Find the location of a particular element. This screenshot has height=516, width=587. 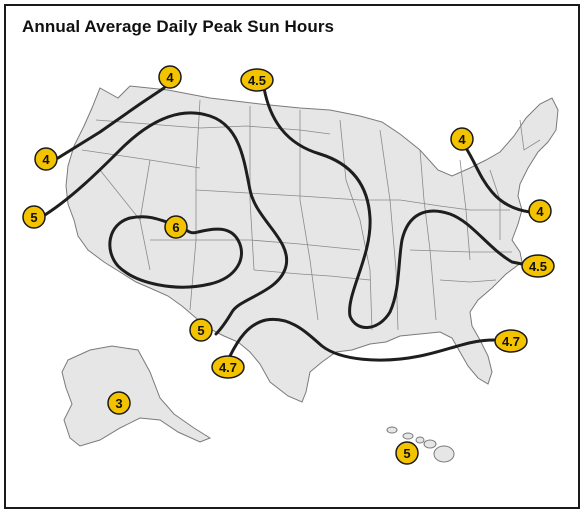

label-tx-5: 5 is located at coordinates (201, 330).